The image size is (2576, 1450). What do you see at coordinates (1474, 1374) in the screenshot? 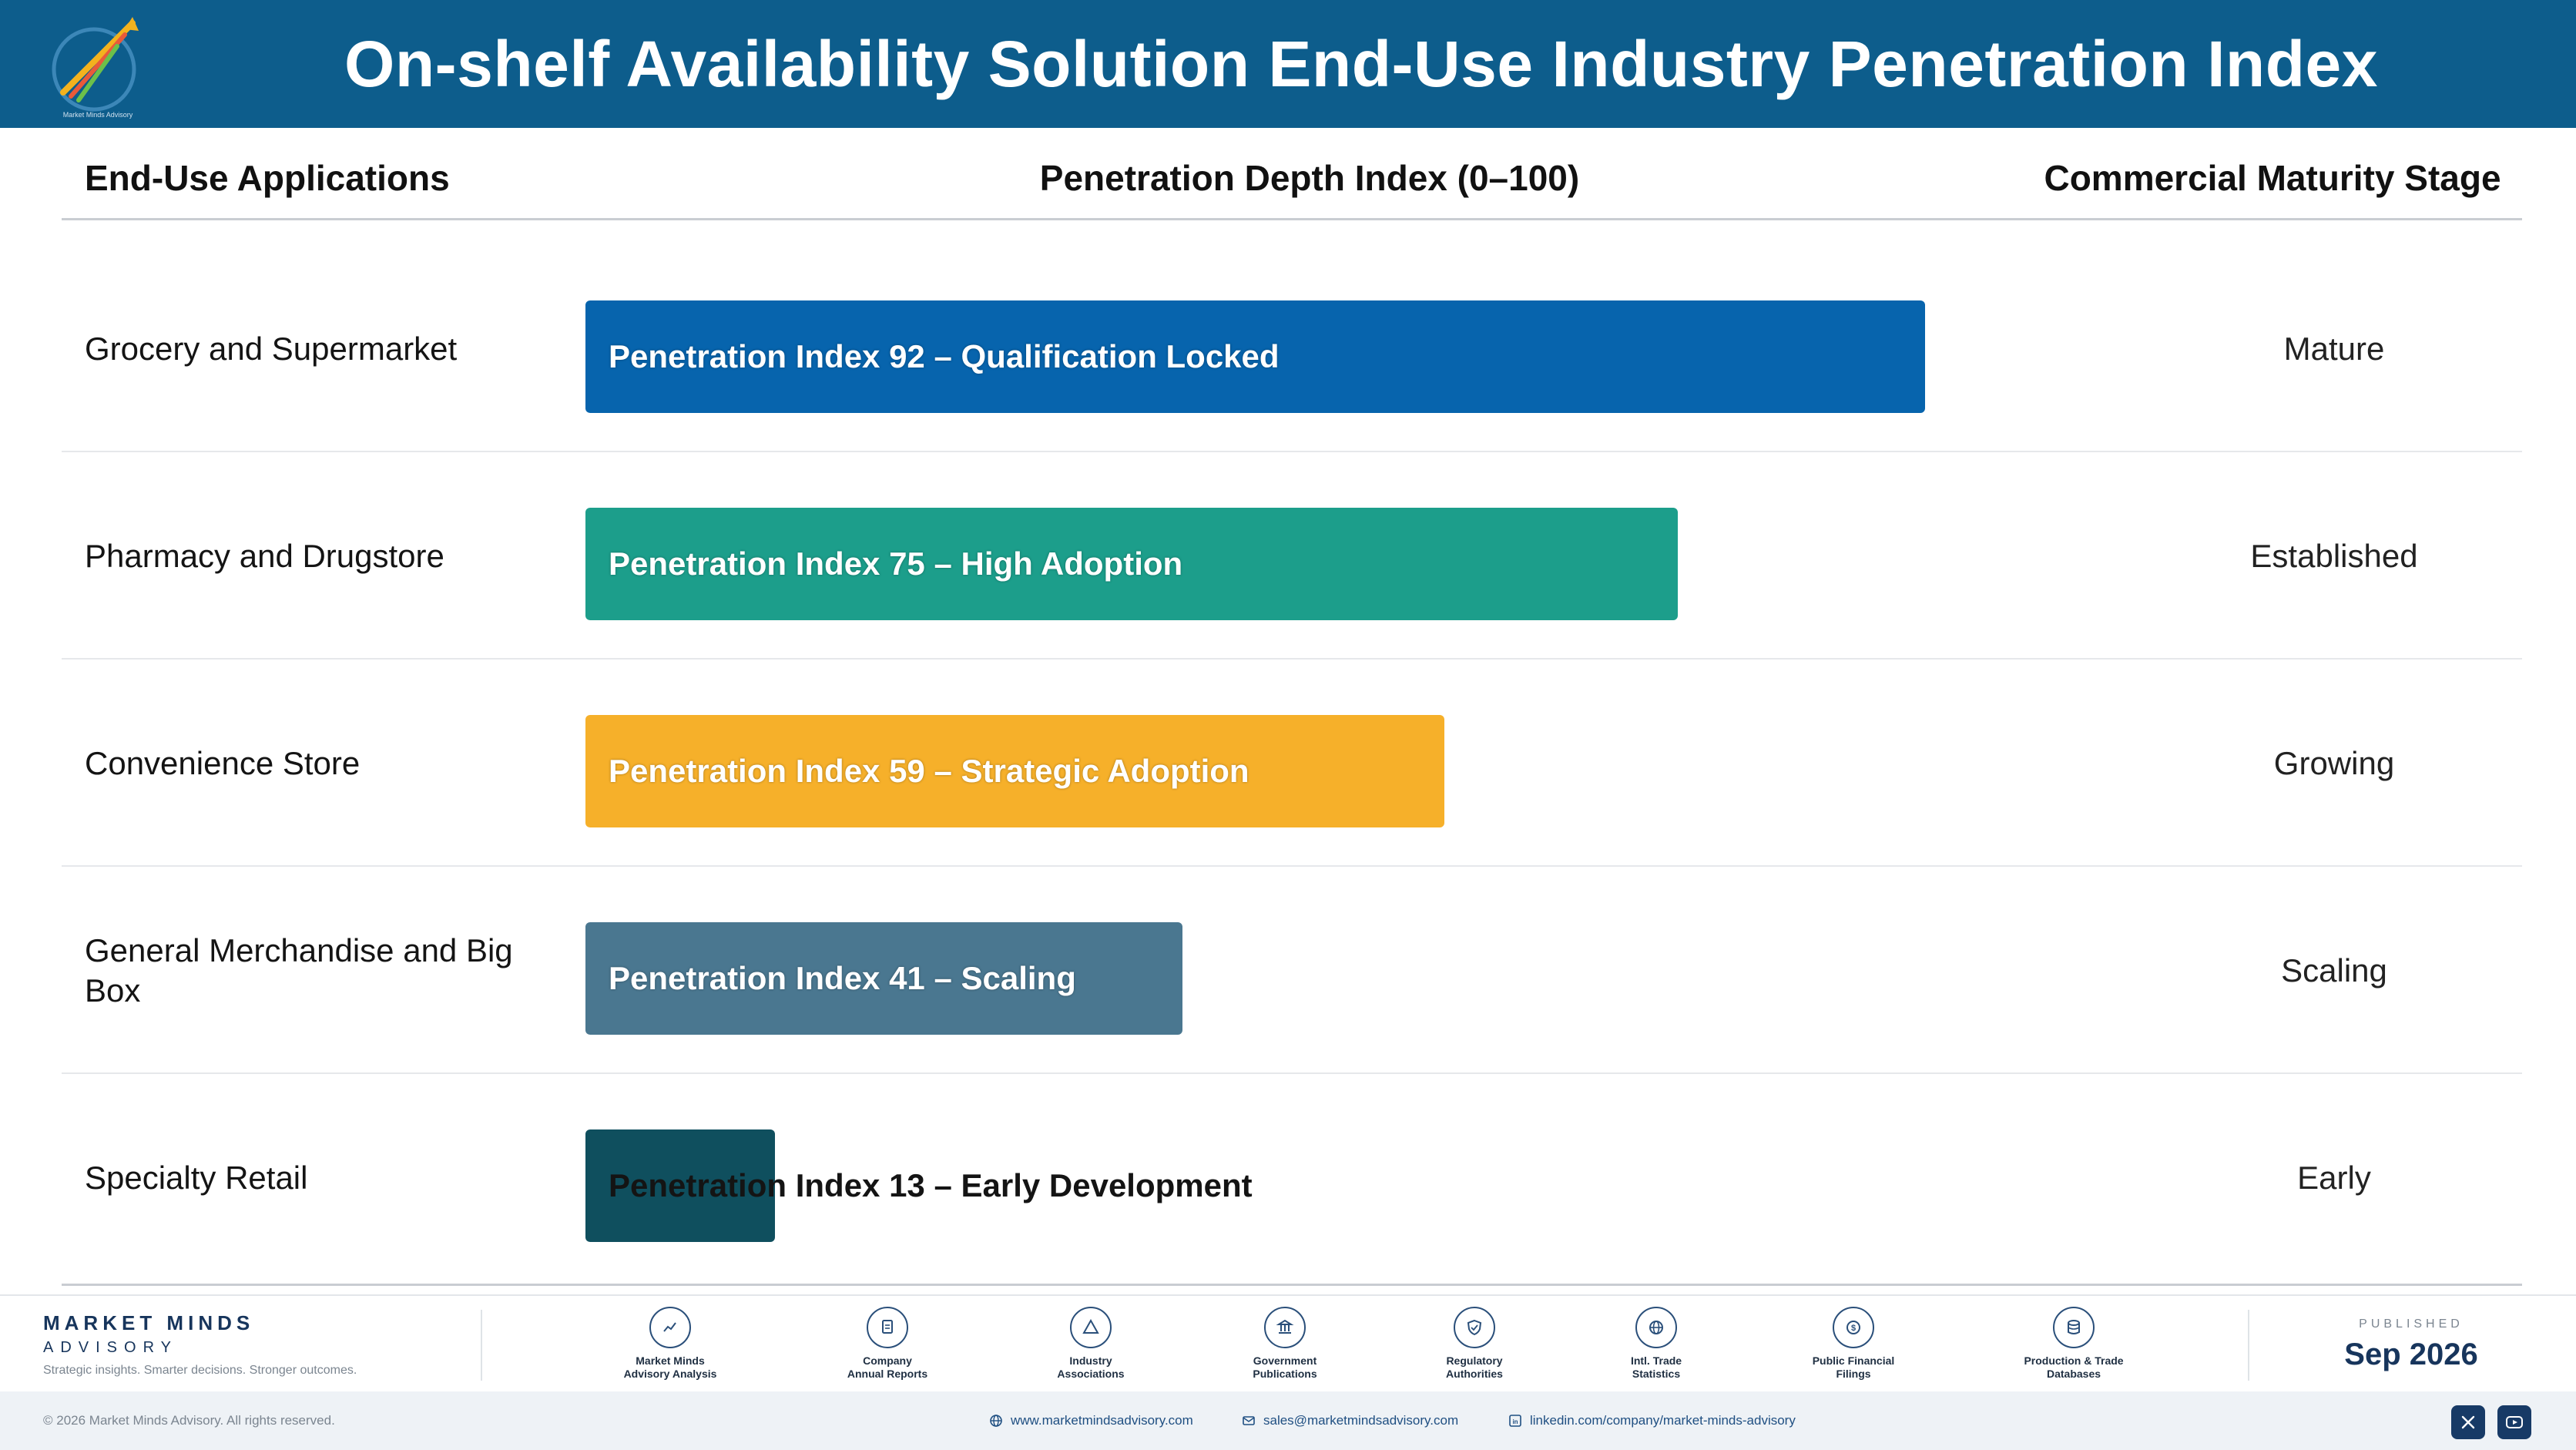
I see `source-label-line: Authorities` at bounding box center [1474, 1374].